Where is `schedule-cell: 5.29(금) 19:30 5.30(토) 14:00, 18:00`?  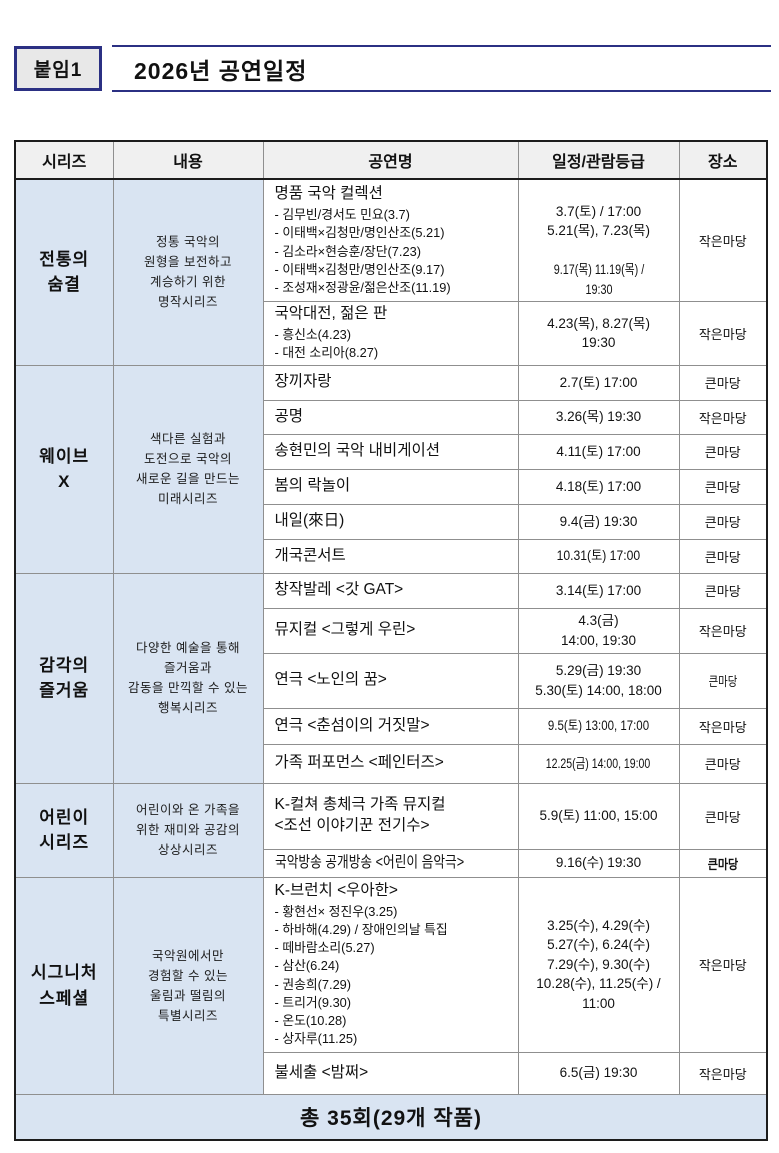
schedule-cell: 5.29(금) 19:30 5.30(토) 14:00, 18:00 is located at coordinates (598, 680).